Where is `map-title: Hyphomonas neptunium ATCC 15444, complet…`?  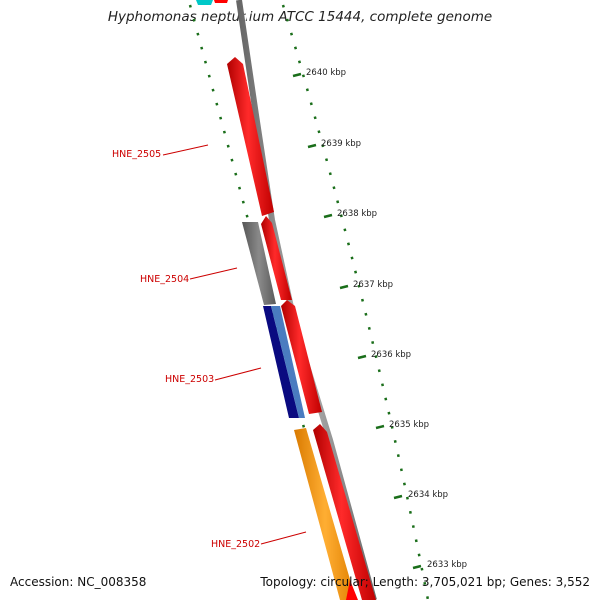
map-title: Hyphomonas neptunium ATCC 15444, complet… is located at coordinates (300, 17).